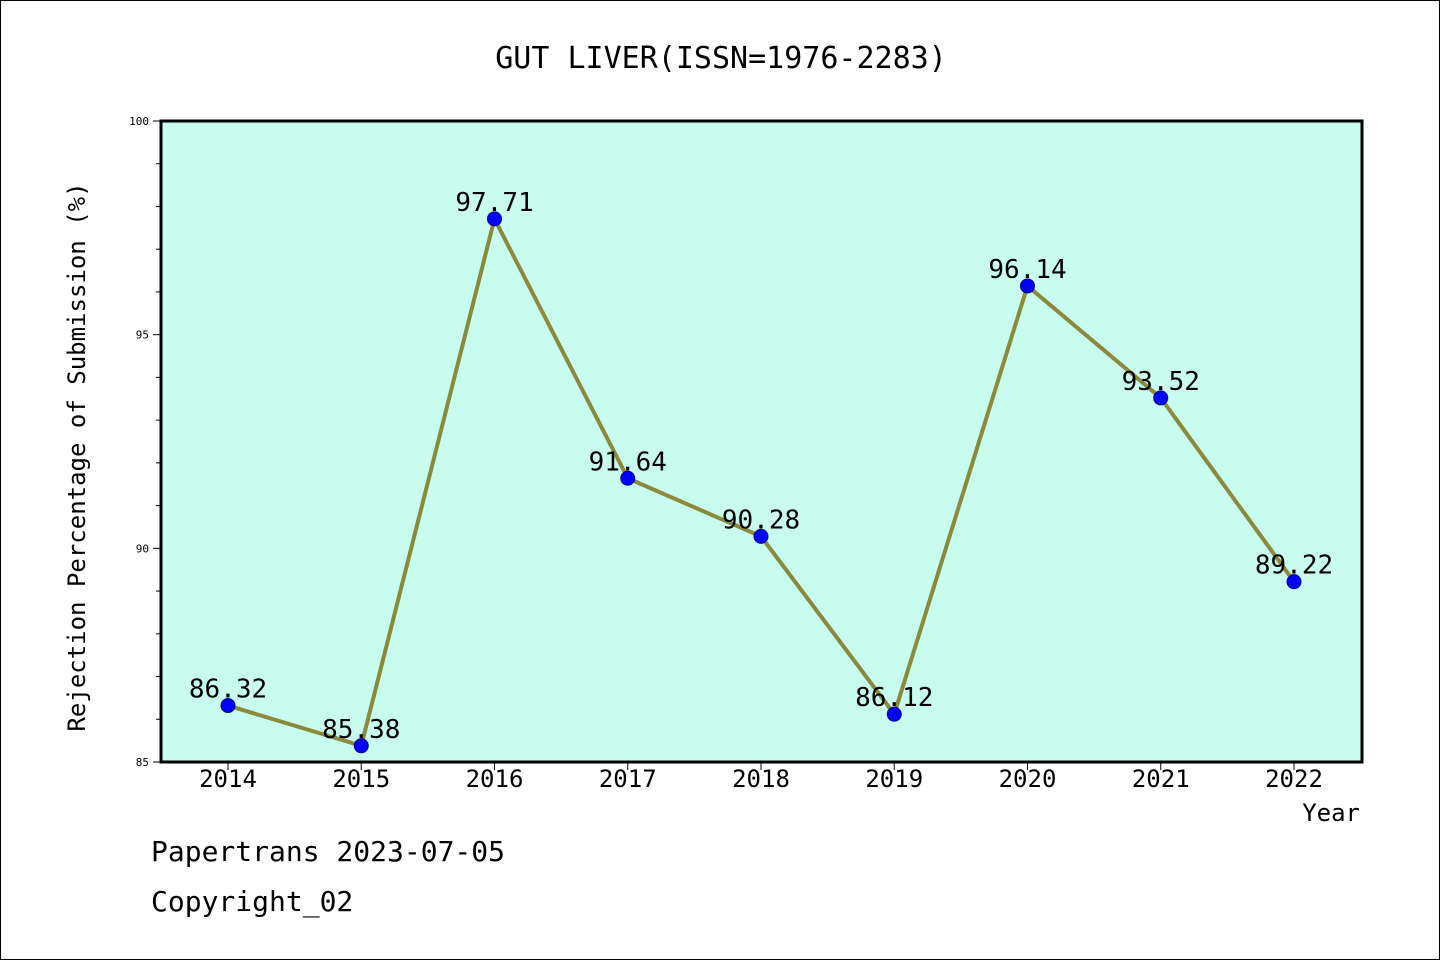 The image size is (1440, 961). What do you see at coordinates (1161, 779) in the screenshot?
I see `x-tick-label: 2021` at bounding box center [1161, 779].